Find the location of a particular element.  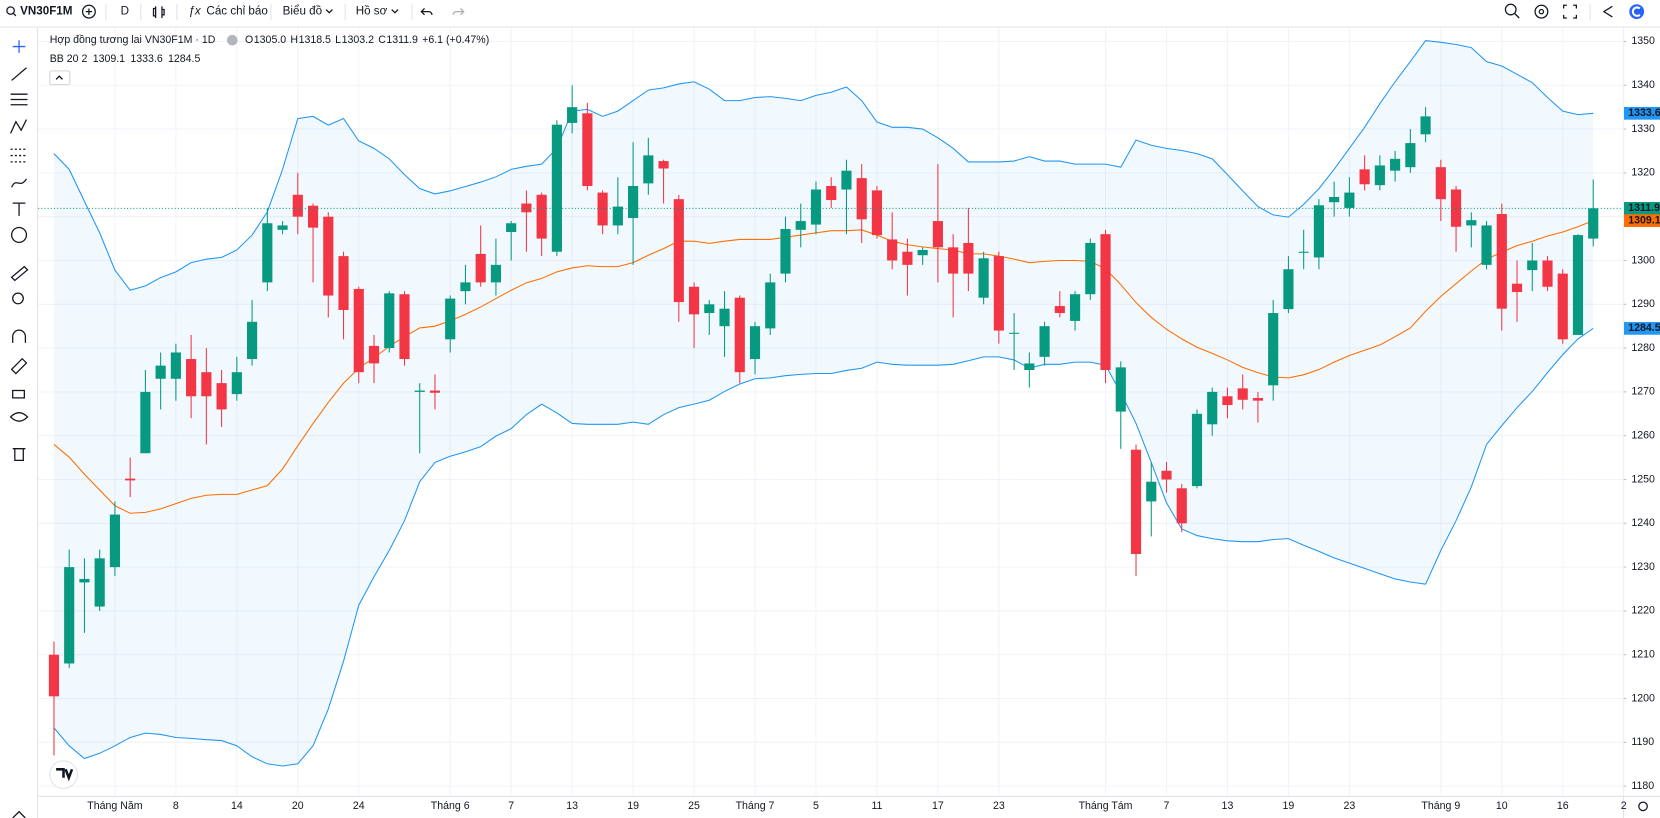

legend-text: C is located at coordinates (382, 40).